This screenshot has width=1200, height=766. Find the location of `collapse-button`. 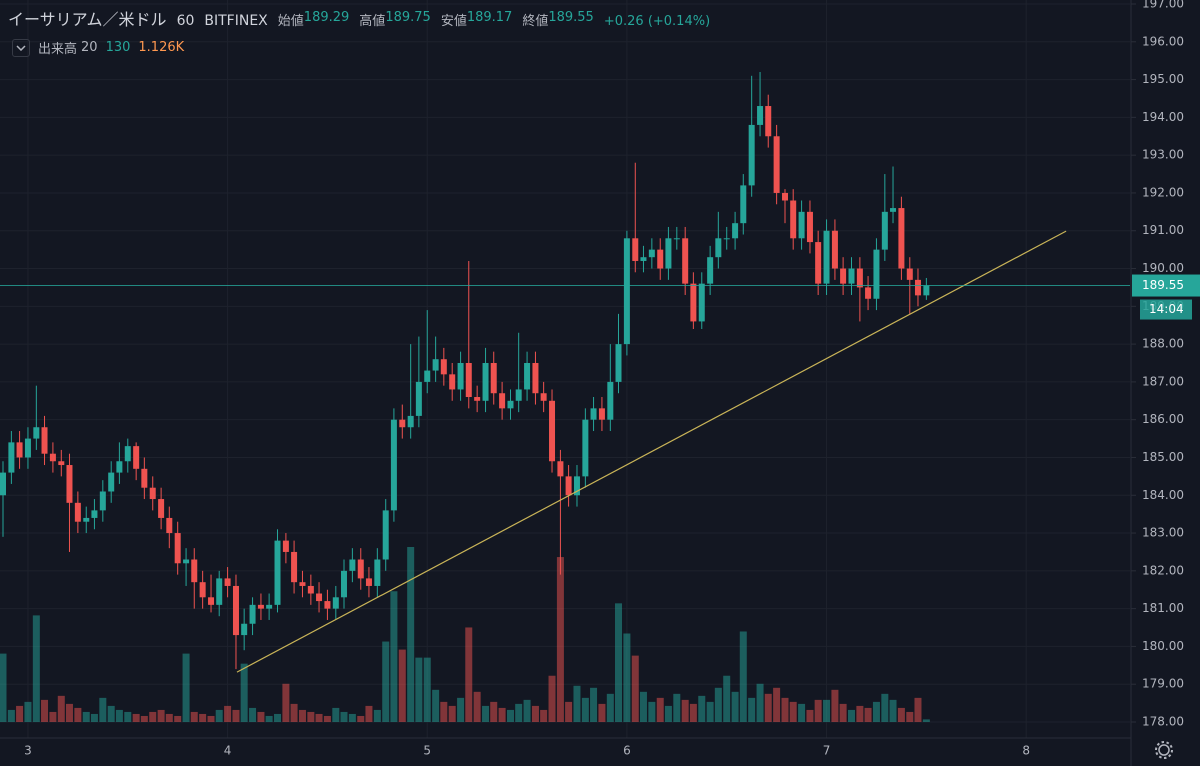

collapse-button is located at coordinates (21, 47).